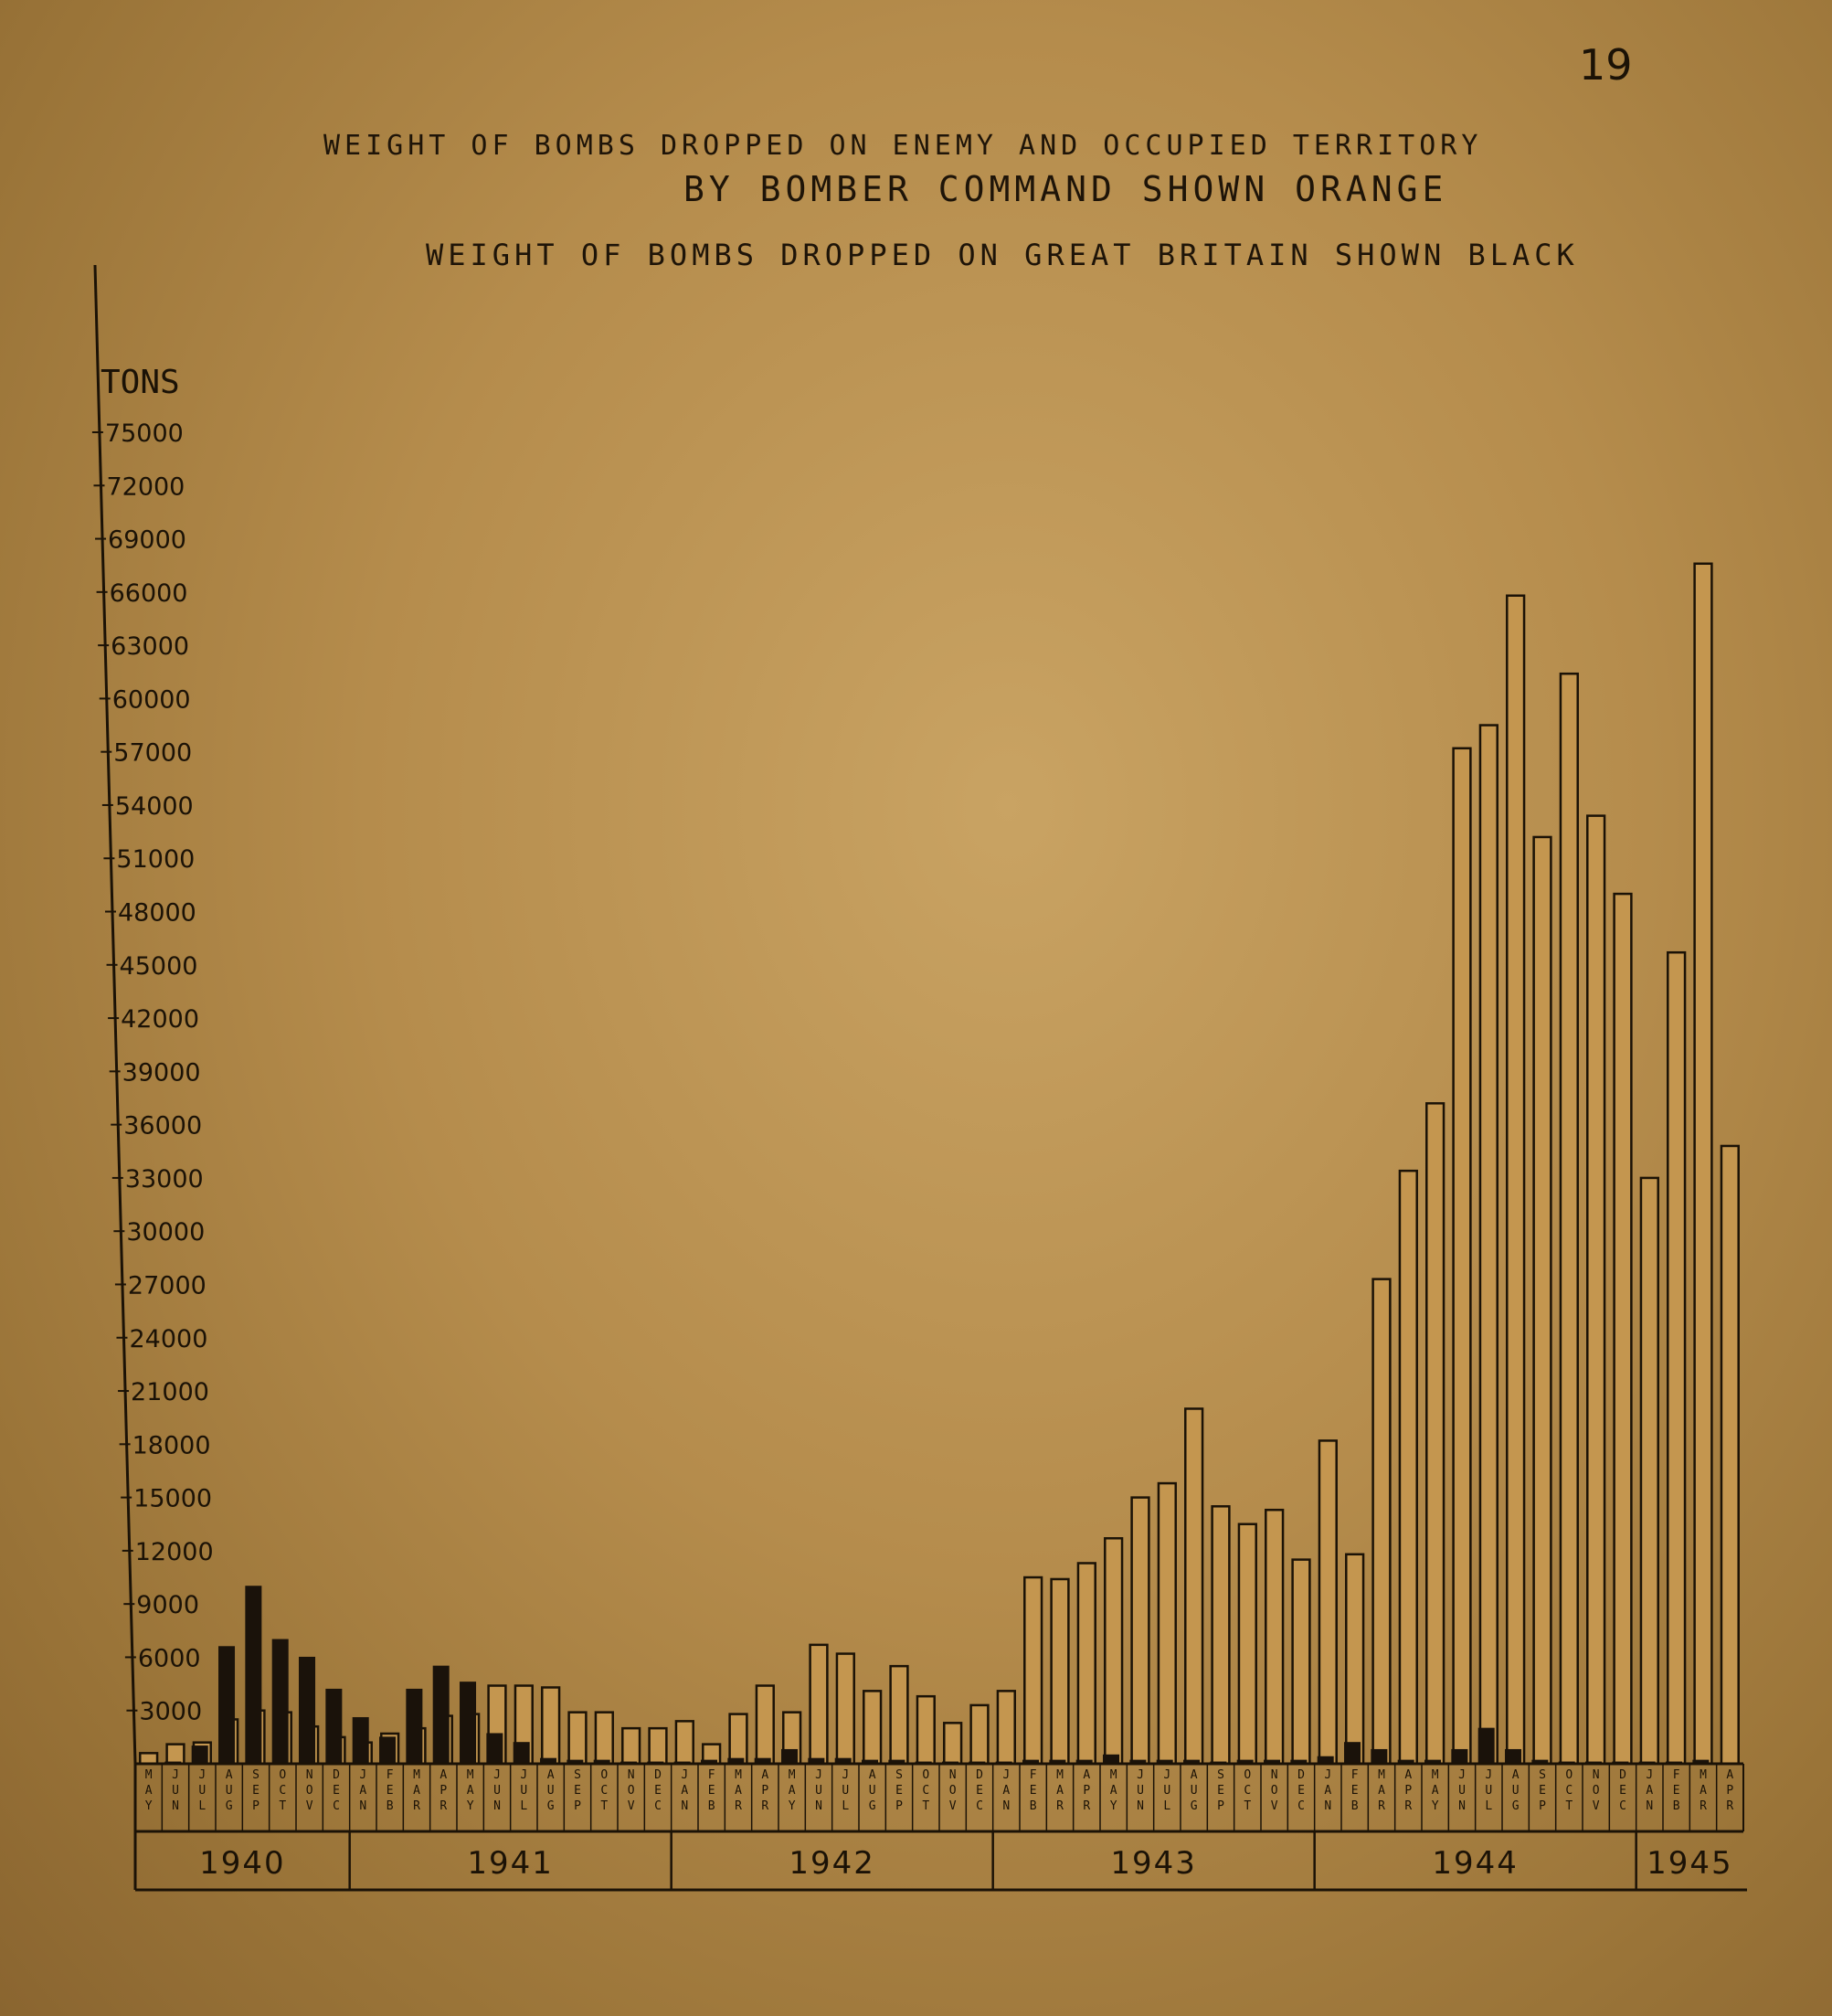 The height and width of the screenshot is (2016, 1832). I want to click on y-tick-label: 69000, so click(147, 541).